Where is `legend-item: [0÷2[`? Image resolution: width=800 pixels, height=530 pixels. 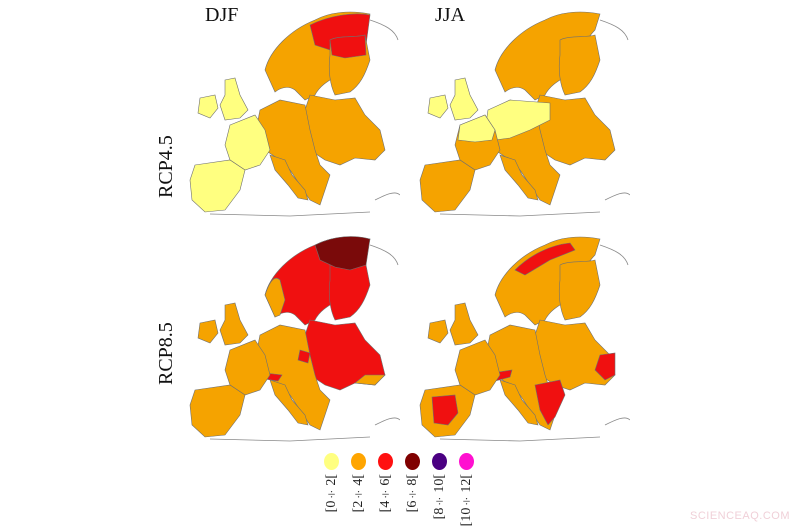 legend-item: [0÷2[ is located at coordinates (331, 489).